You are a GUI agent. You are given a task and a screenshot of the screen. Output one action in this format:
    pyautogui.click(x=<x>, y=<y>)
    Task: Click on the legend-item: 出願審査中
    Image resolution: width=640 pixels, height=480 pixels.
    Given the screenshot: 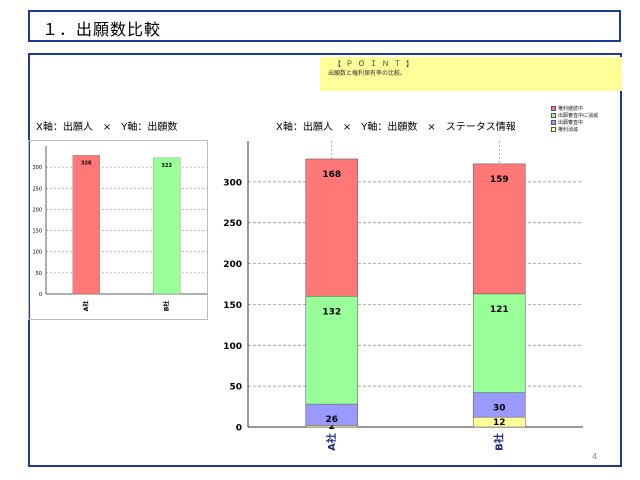 What is the action you would take?
    pyautogui.click(x=574, y=122)
    